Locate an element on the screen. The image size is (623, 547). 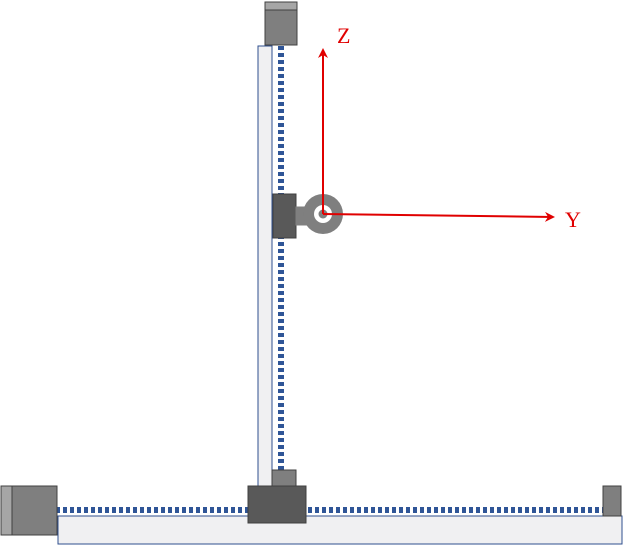
y-axis-arrow is located at coordinates (438, 216).